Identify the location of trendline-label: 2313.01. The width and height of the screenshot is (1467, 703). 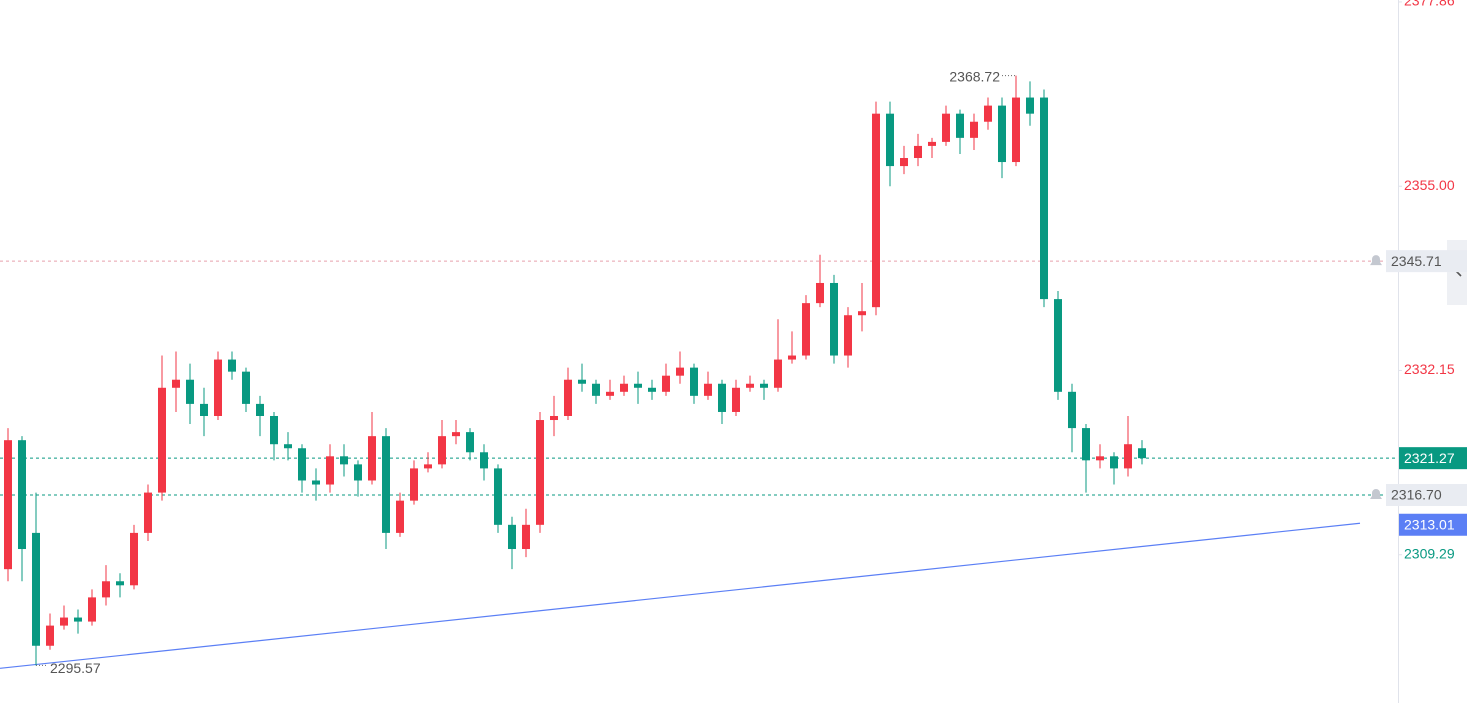
(1429, 524).